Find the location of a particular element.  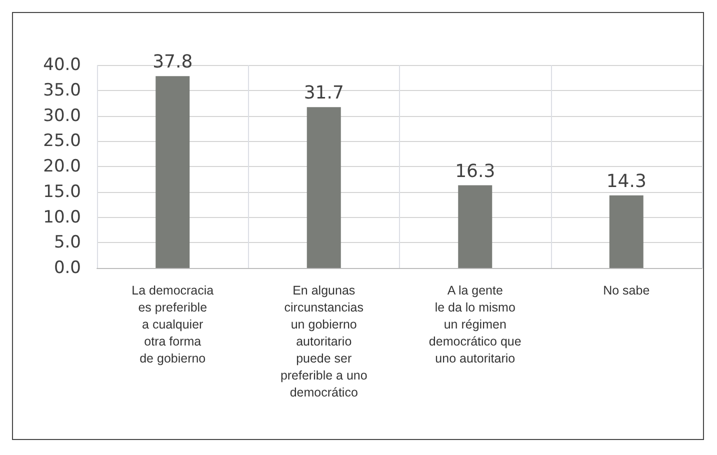

y-tick-label: 40.0 is located at coordinates (62, 65).